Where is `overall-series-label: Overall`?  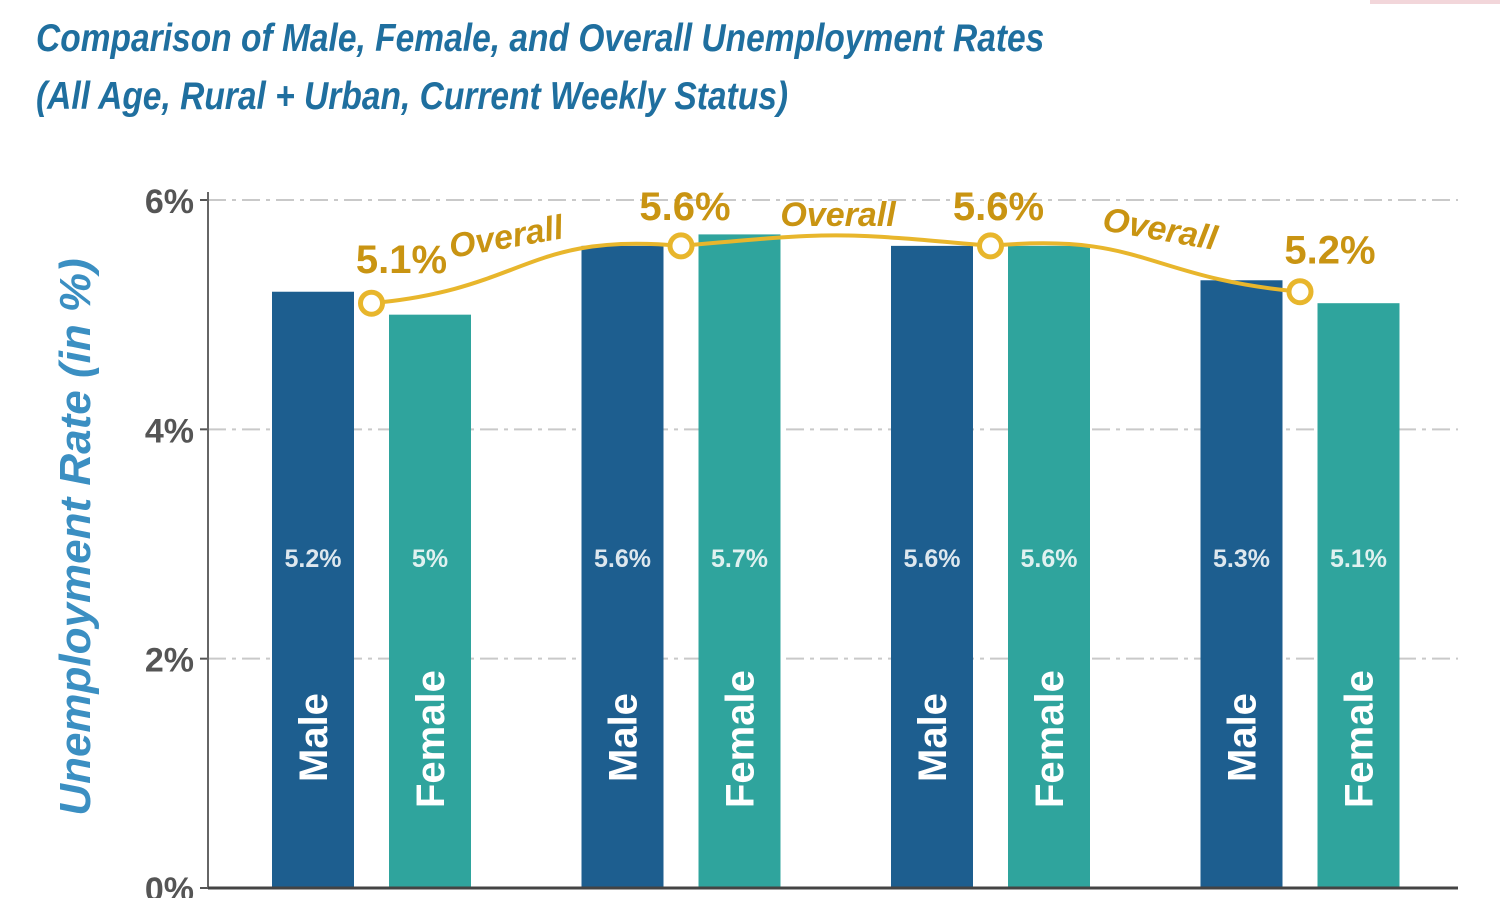
overall-series-label: Overall is located at coordinates (838, 215).